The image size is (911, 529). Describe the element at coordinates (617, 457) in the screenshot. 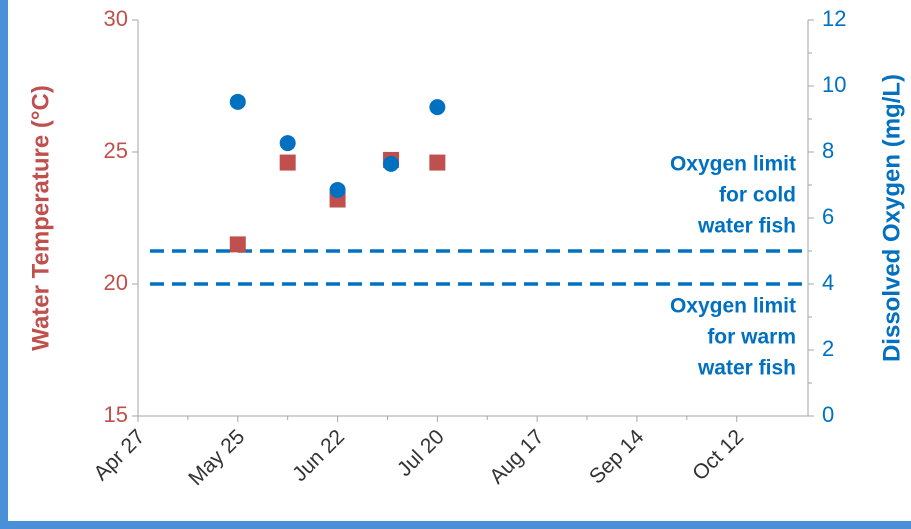

I see `x-tick-label: Sep 14` at that location.